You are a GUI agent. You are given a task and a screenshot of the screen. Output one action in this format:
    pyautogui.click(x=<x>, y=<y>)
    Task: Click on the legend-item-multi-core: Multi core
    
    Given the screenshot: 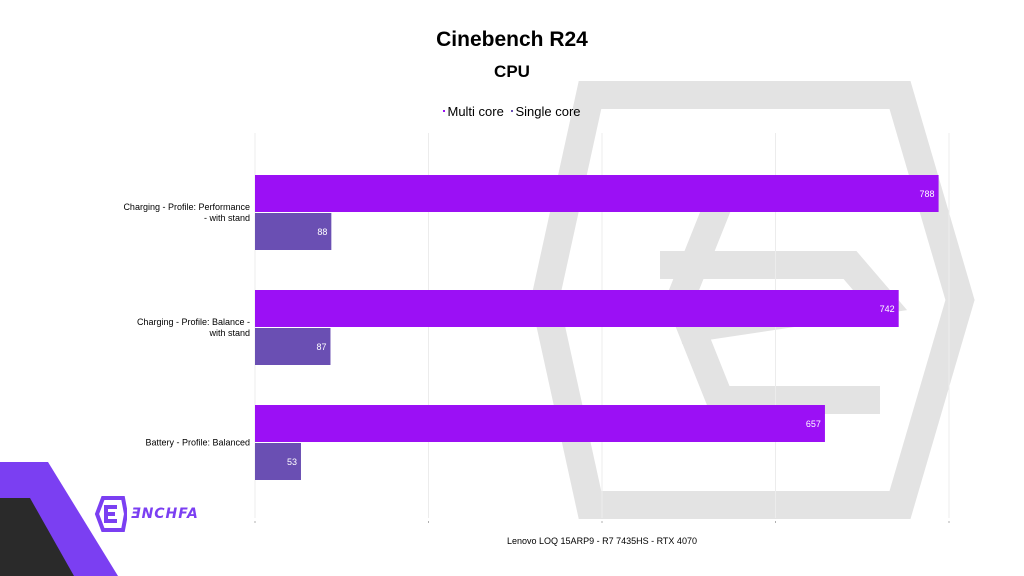 What is the action you would take?
    pyautogui.click(x=473, y=111)
    